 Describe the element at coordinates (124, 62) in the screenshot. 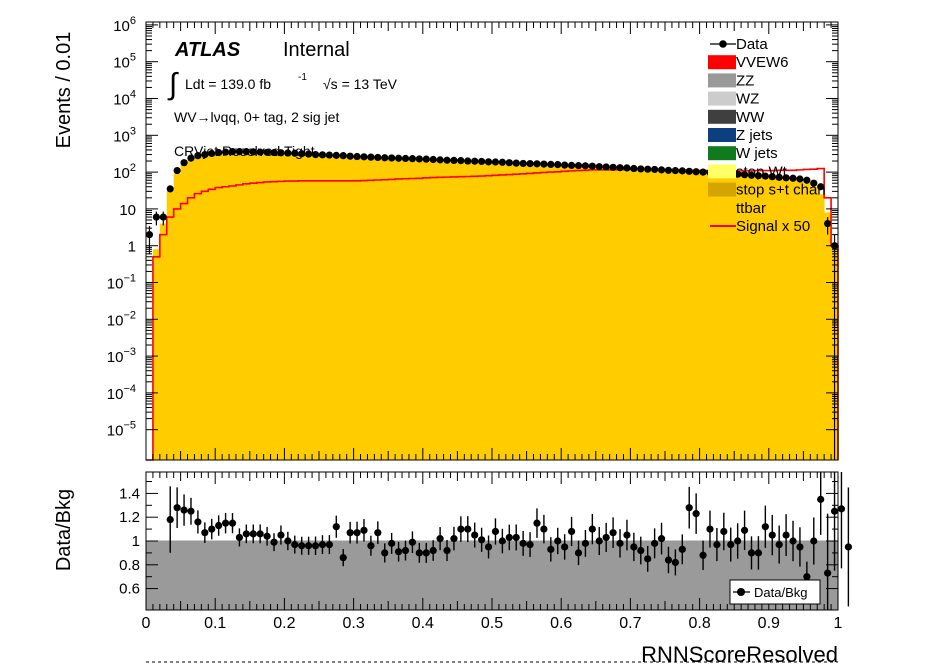

I see `y-tick-label: 10⁵` at that location.